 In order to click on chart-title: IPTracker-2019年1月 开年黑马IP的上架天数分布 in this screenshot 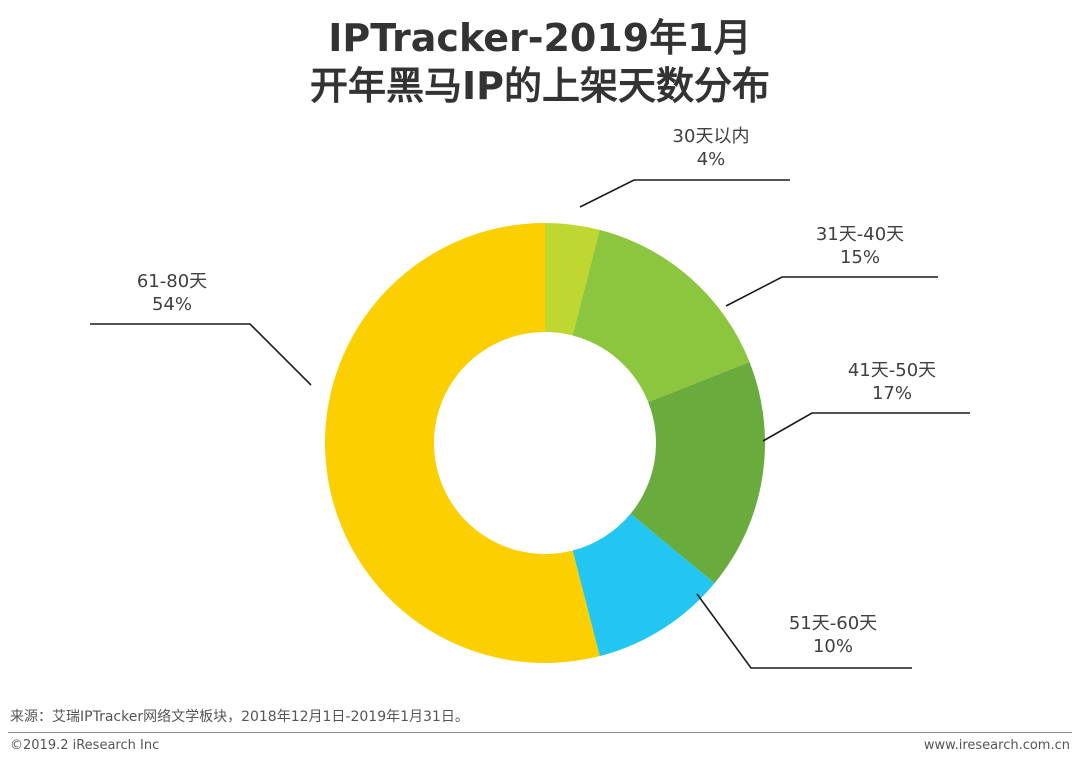, I will do `click(540, 62)`.